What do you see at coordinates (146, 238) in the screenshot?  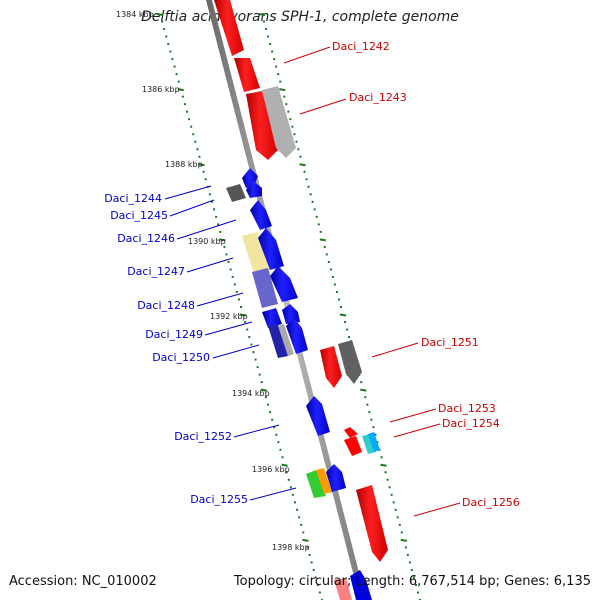 I see `gene-label-daci-1246: Daci_1246` at bounding box center [146, 238].